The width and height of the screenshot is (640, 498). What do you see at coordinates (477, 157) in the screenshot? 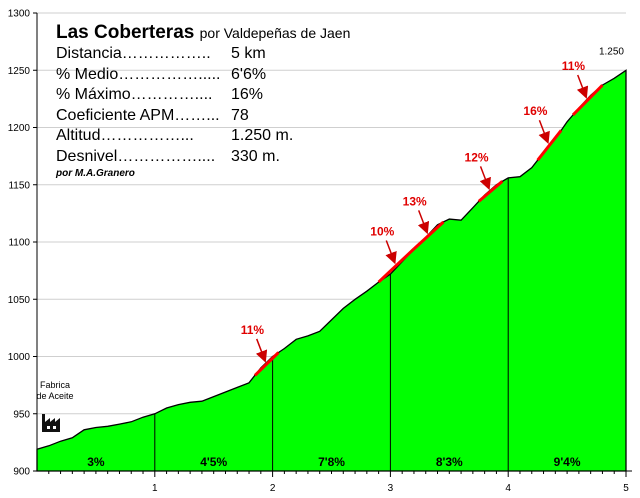
I see `steep-section-label: 12%` at bounding box center [477, 157].